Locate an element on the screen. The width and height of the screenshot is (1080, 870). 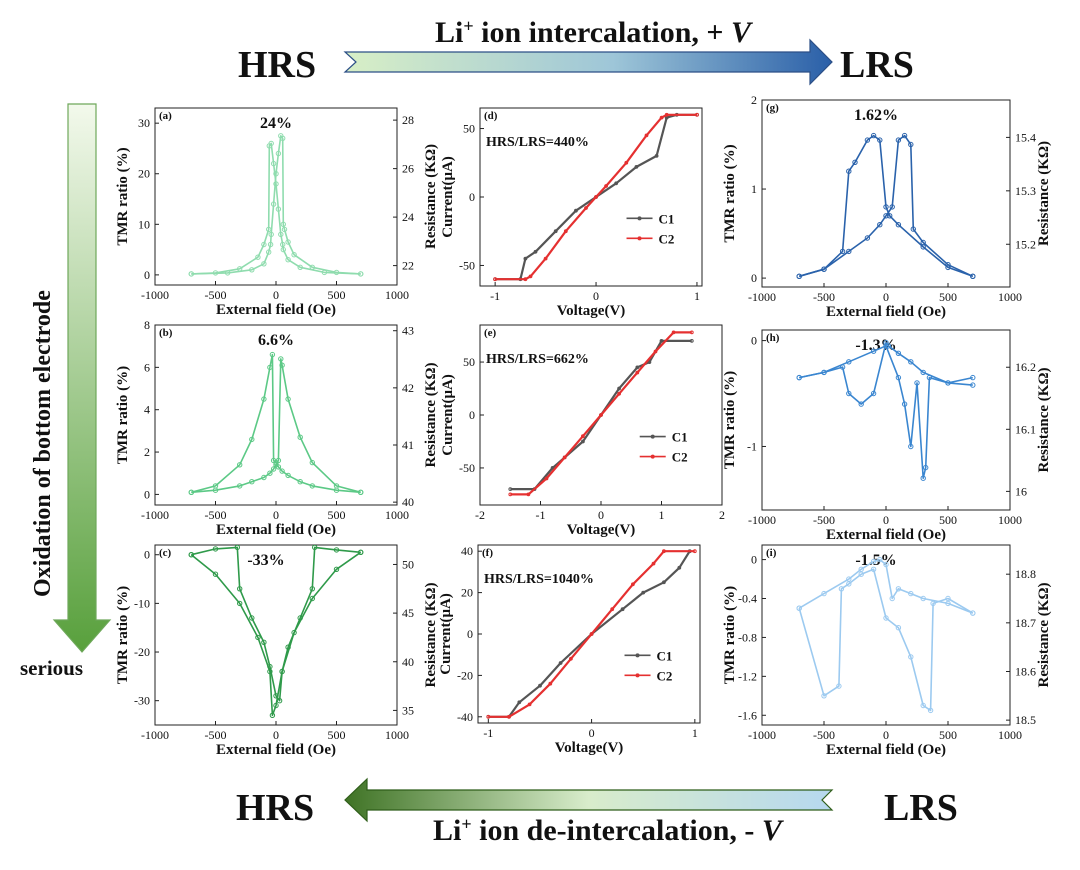
bottom-caption-var: V is located at coordinates (773, 830).